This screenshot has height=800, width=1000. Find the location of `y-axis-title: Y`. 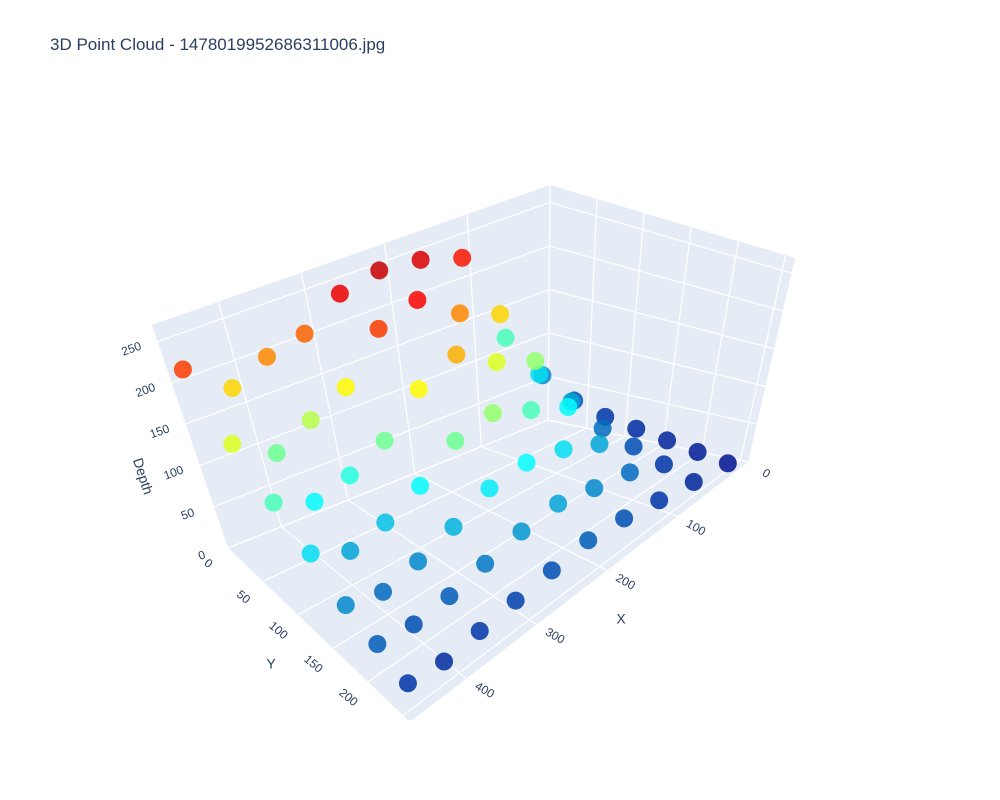

y-axis-title: Y is located at coordinates (271, 664).